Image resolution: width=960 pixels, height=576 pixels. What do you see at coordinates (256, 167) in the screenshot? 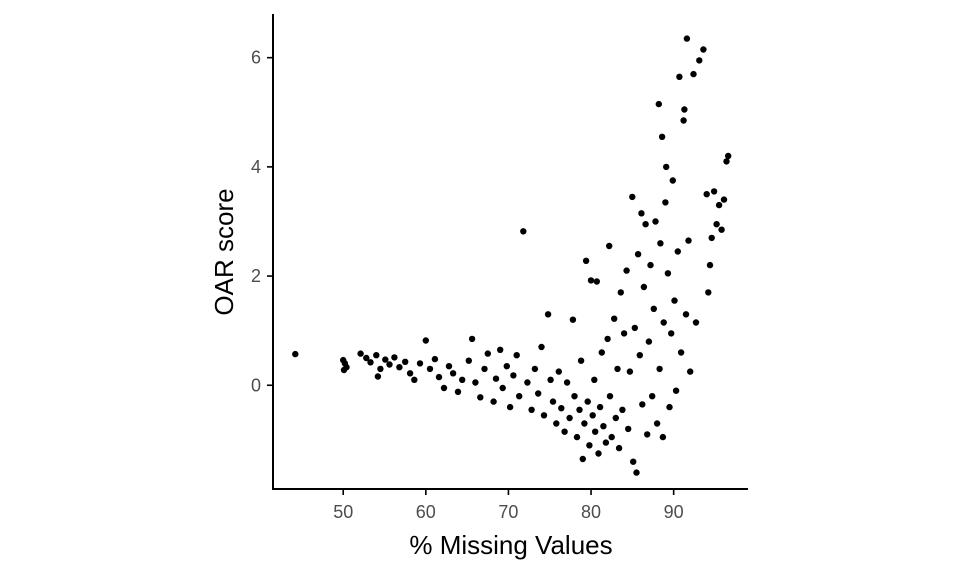
I see `y-tick-label: 4` at bounding box center [256, 167].